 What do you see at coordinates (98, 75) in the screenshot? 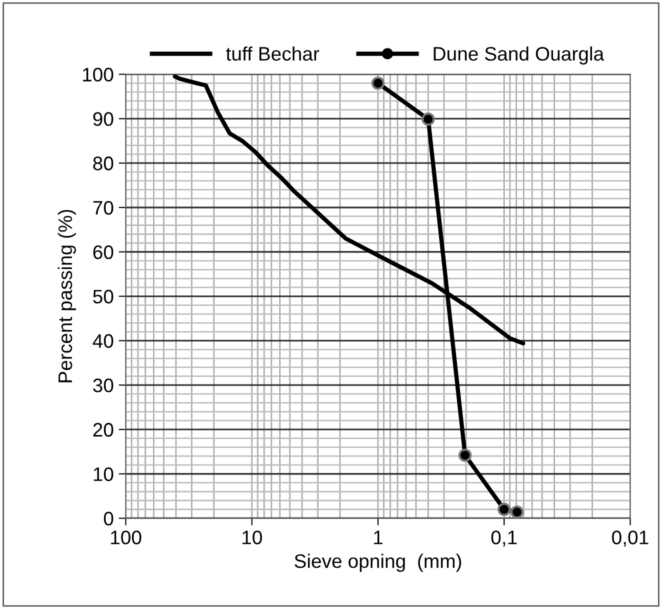
I see `y-tick-label: 100` at bounding box center [98, 75].